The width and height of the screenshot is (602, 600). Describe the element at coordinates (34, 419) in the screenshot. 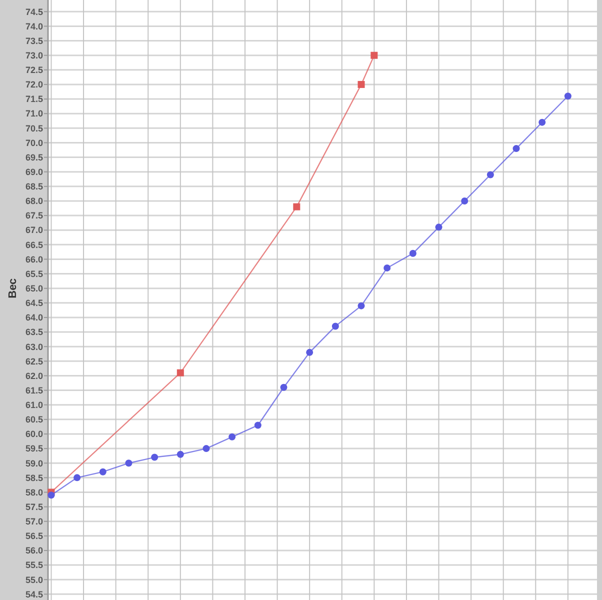

I see `y-tick-label: 60.5` at that location.